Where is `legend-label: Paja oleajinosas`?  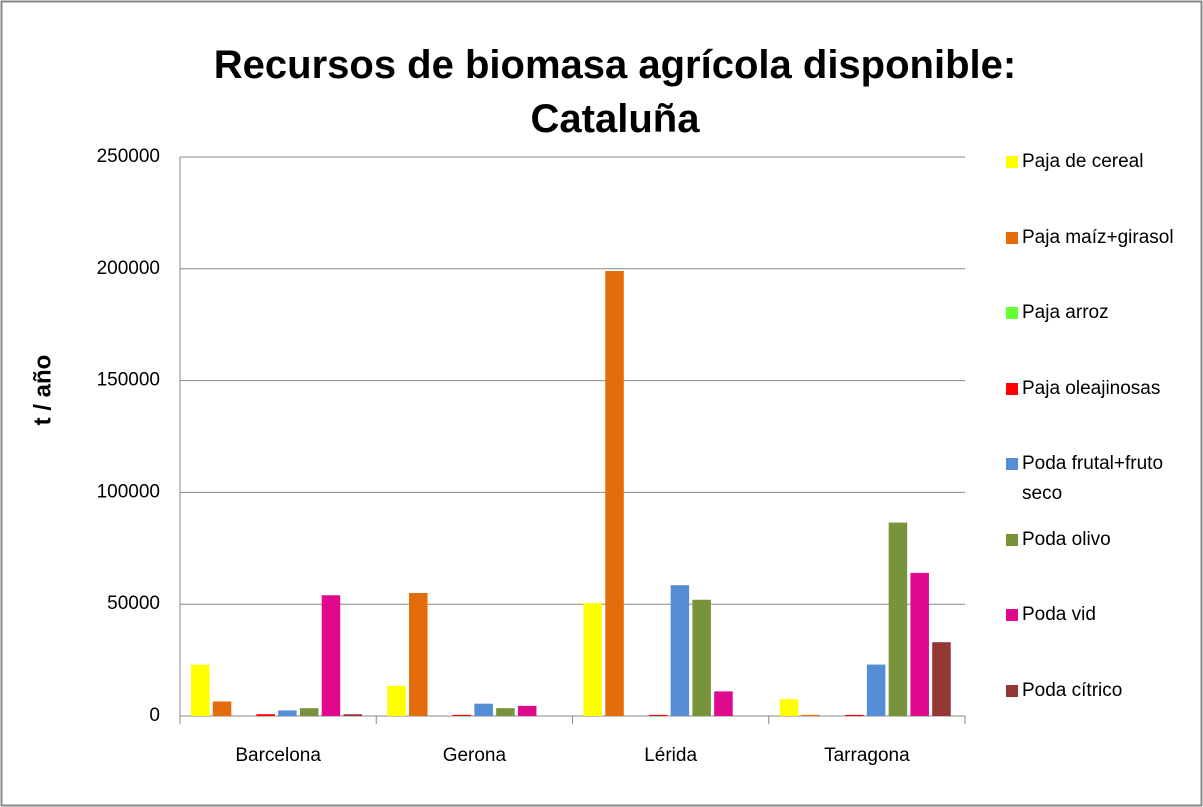 legend-label: Paja oleajinosas is located at coordinates (1091, 388).